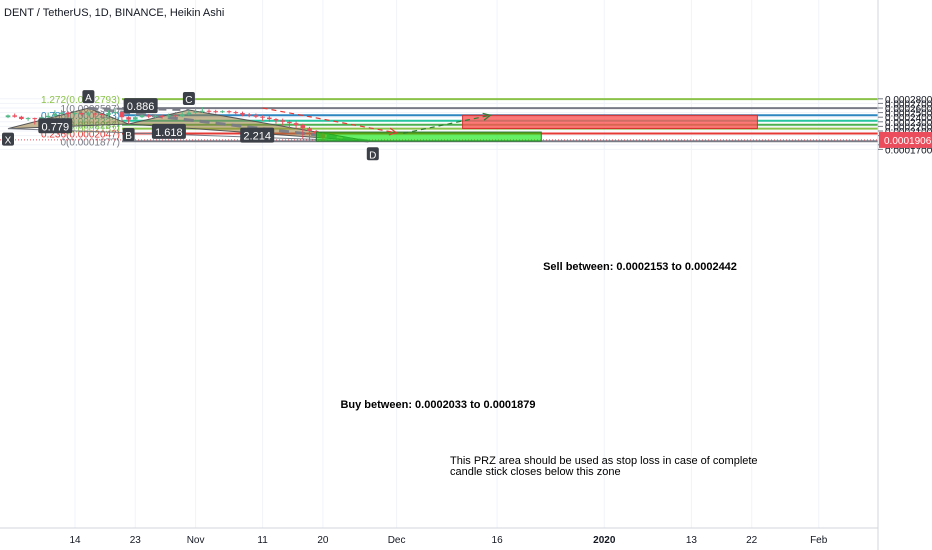 This screenshot has height=550, width=932. What do you see at coordinates (908, 104) in the screenshot?
I see `y-tick-label: 0.0002700` at bounding box center [908, 104].